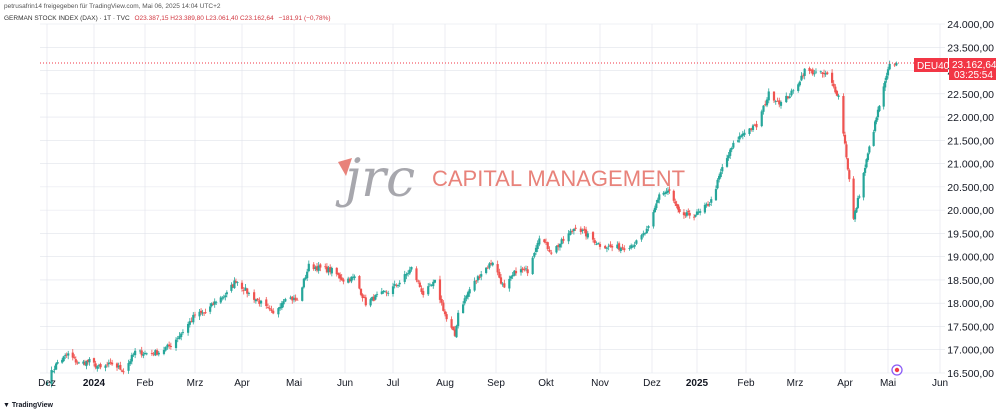  I want to click on watermark-logo-mark, so click(345, 167).